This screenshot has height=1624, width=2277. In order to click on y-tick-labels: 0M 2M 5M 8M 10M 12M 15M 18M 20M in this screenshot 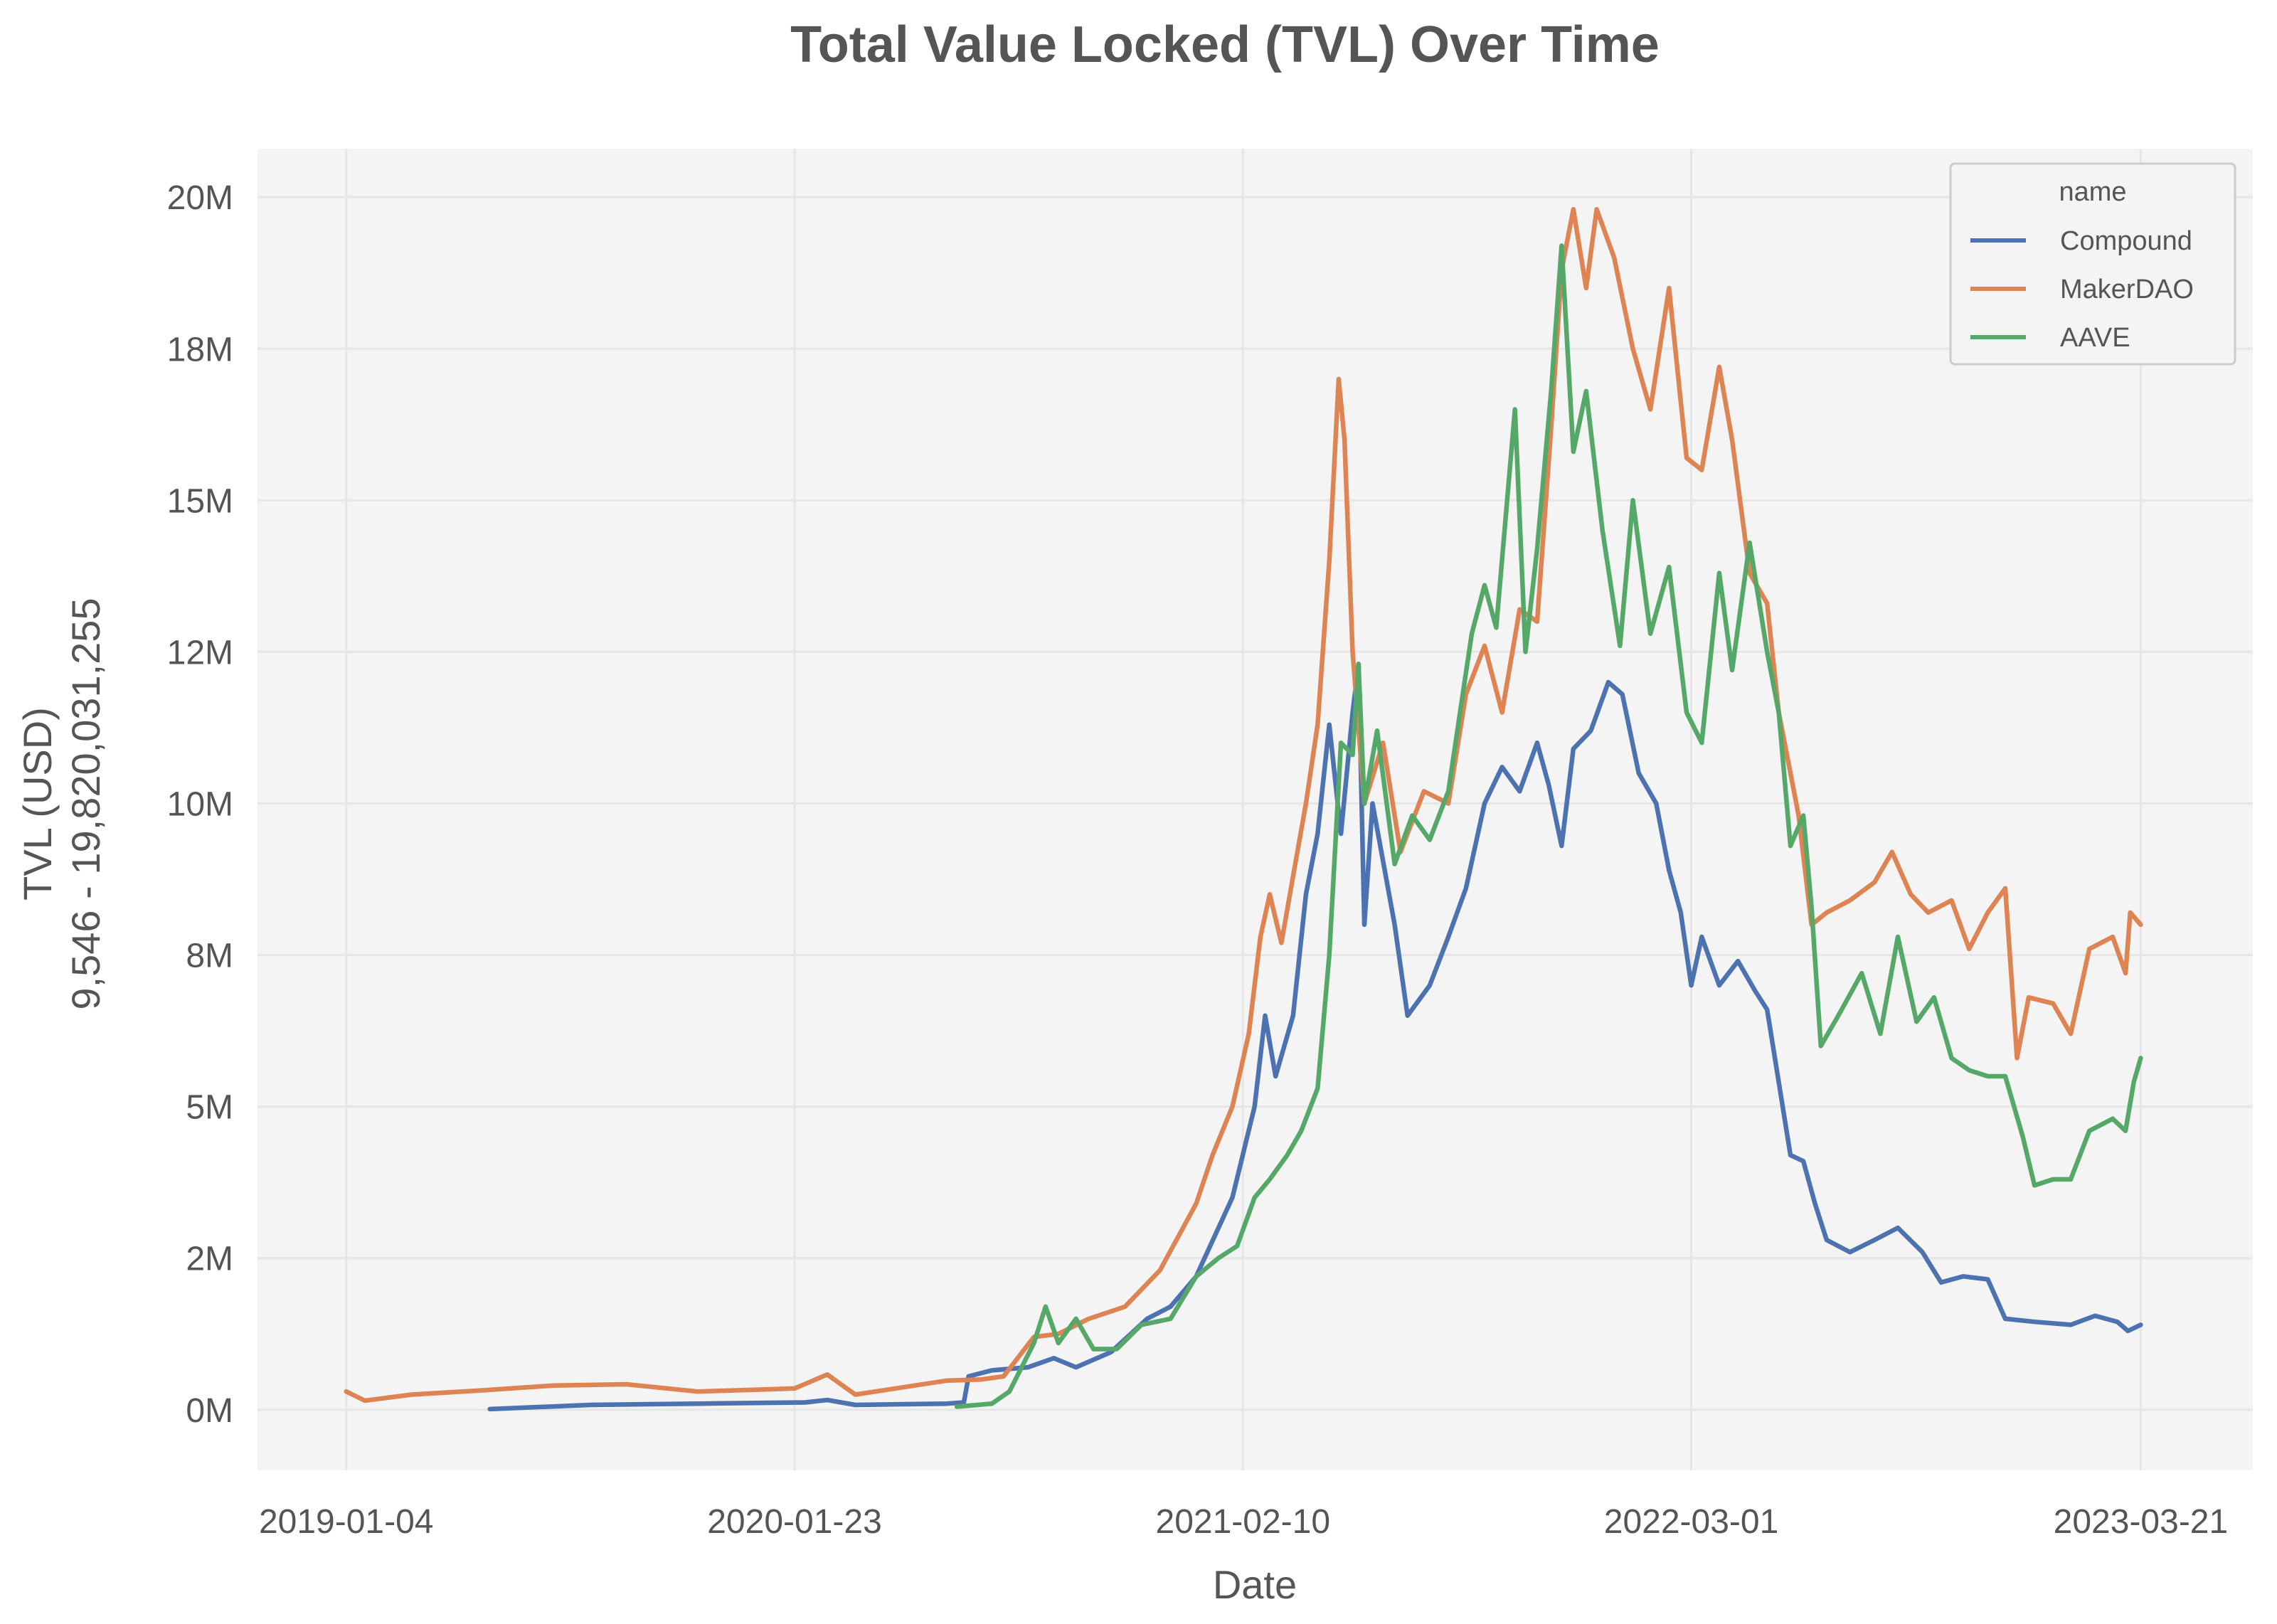, I will do `click(200, 804)`.